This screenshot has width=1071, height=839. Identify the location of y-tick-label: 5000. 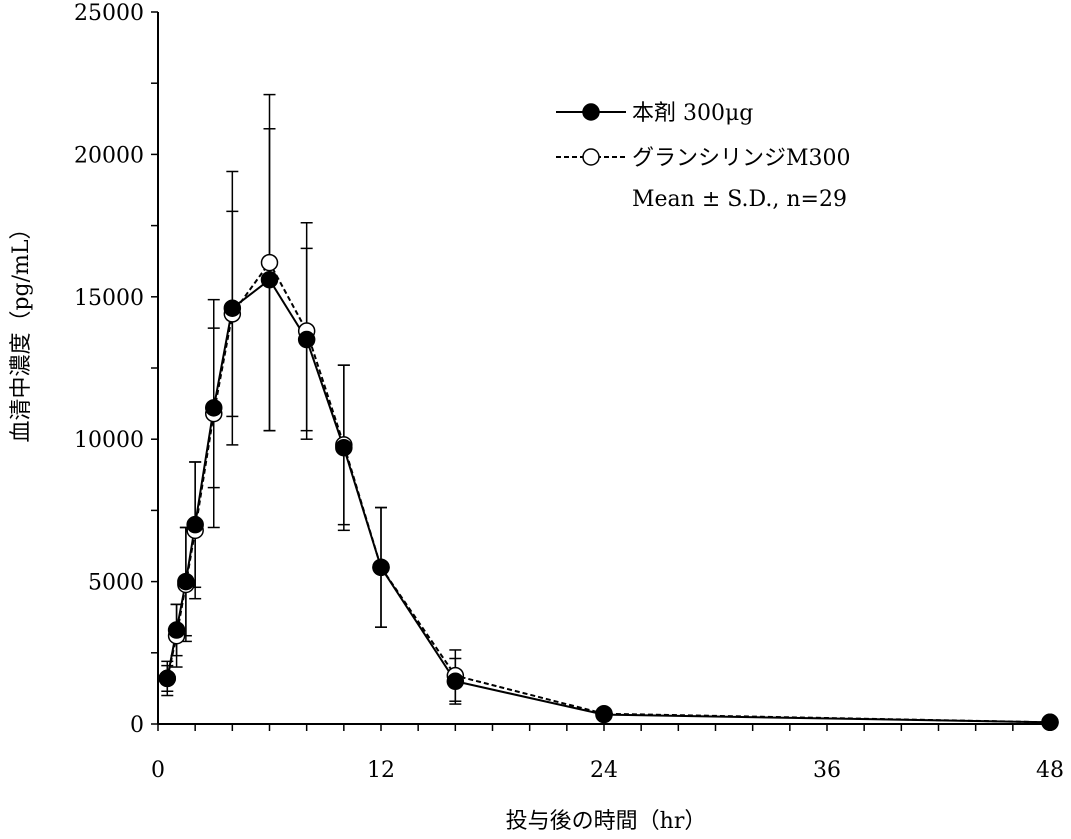
(116, 583).